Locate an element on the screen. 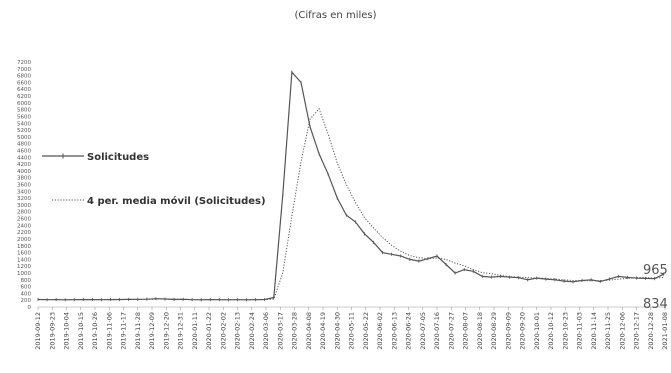 The height and width of the screenshot is (373, 671). y-tick-label: 2200 is located at coordinates (24, 233).